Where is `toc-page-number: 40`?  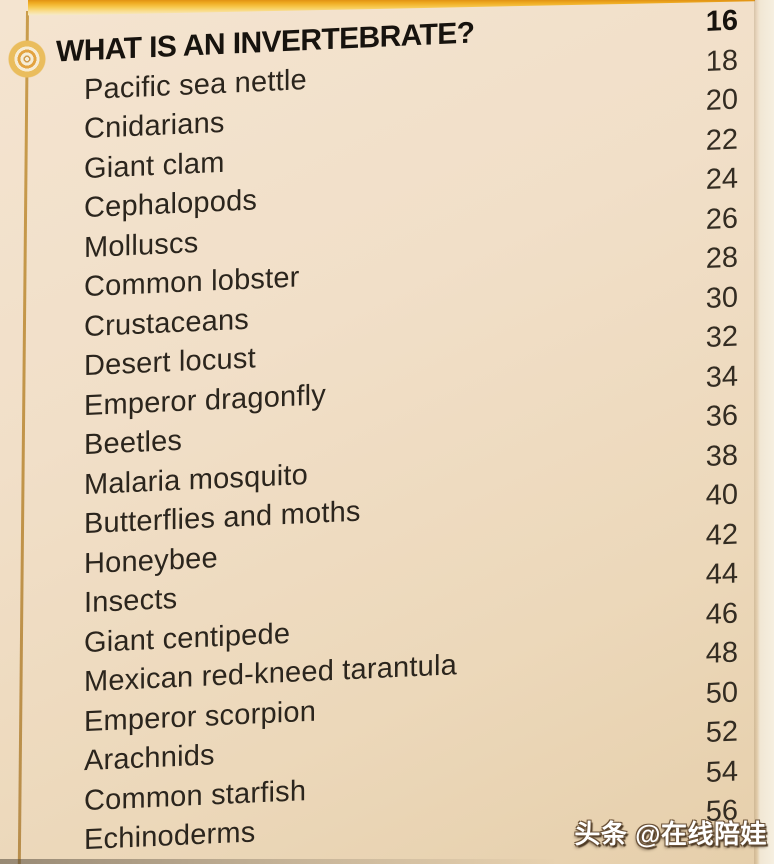
toc-page-number: 40 is located at coordinates (721, 495).